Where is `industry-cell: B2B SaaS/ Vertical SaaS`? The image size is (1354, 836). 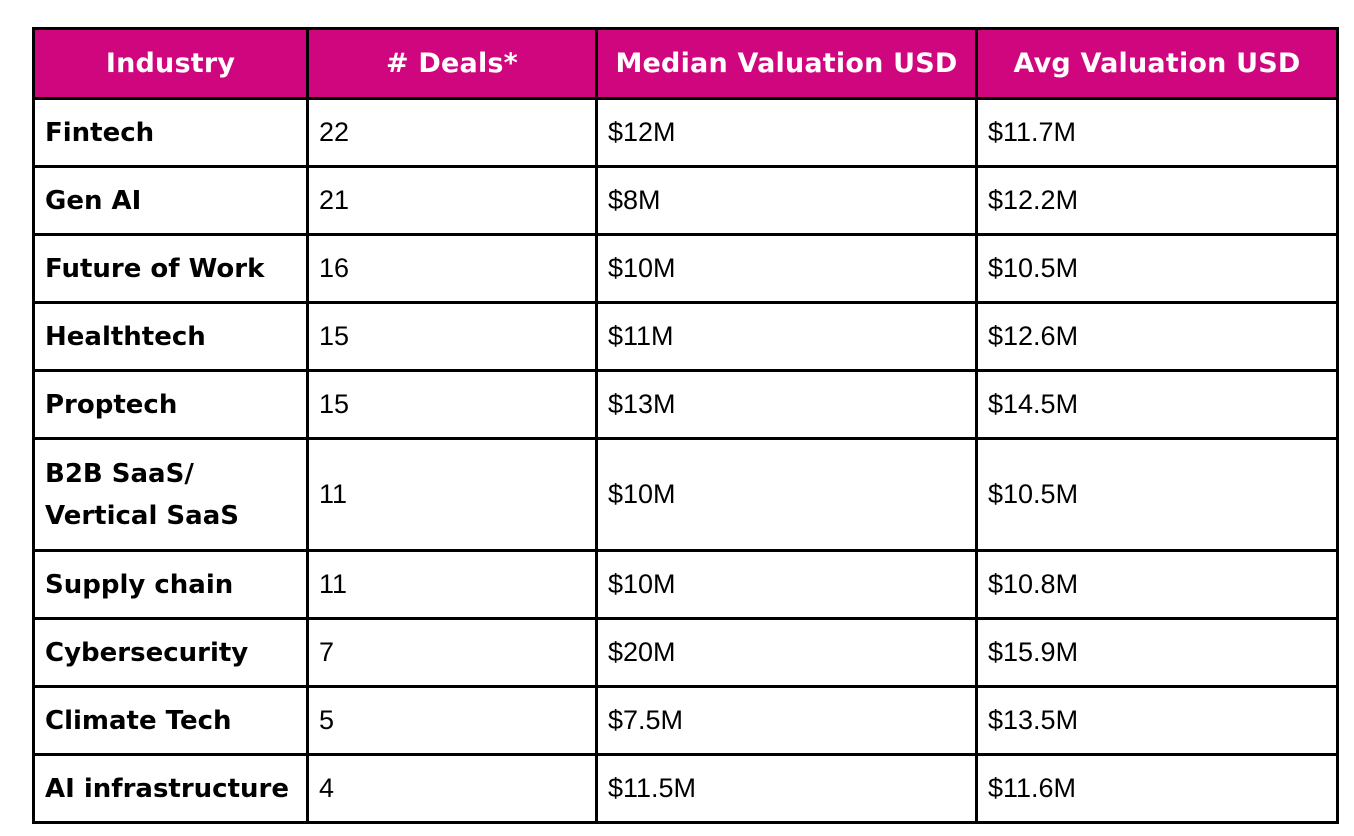
industry-cell: B2B SaaS/ Vertical SaaS is located at coordinates (170, 494).